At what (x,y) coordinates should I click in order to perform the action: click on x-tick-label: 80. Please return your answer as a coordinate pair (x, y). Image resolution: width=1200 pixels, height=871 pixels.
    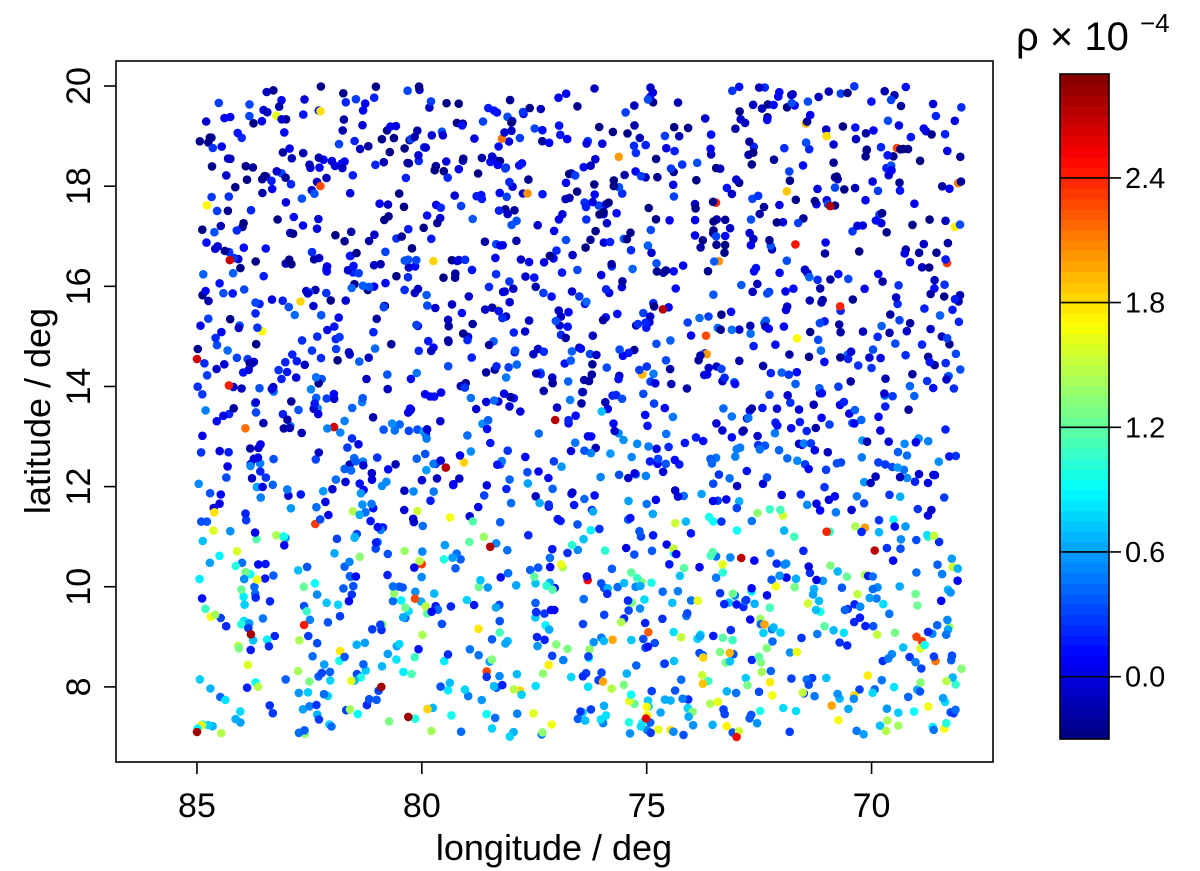
    Looking at the image, I should click on (422, 806).